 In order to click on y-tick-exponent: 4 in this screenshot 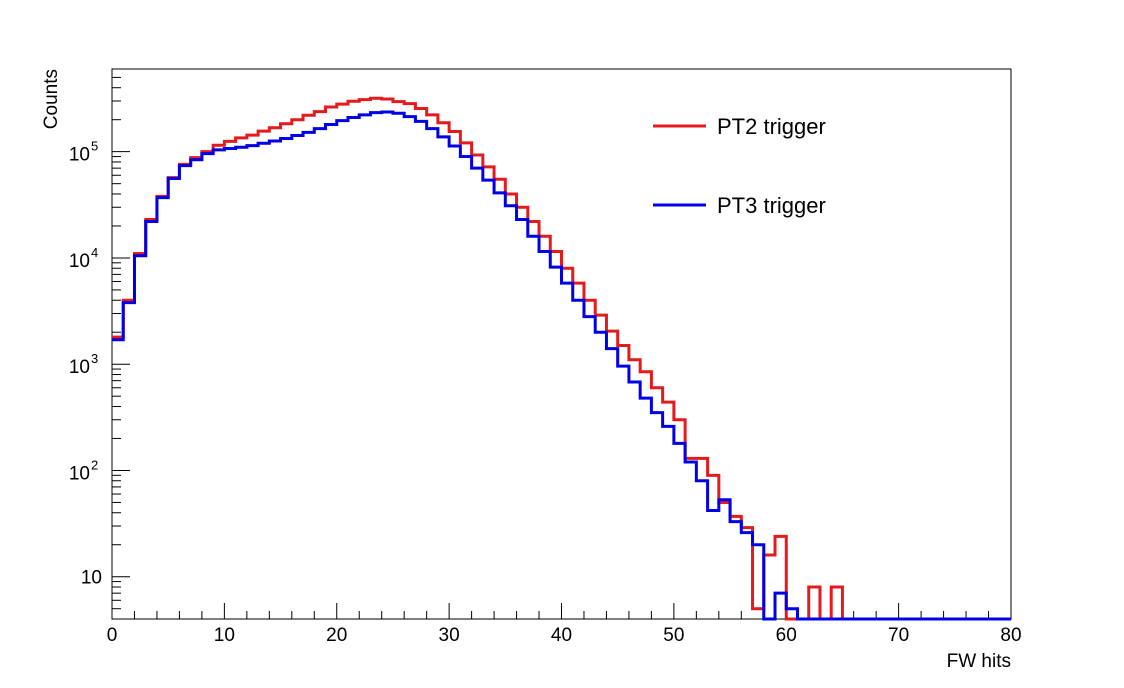, I will do `click(94, 252)`.